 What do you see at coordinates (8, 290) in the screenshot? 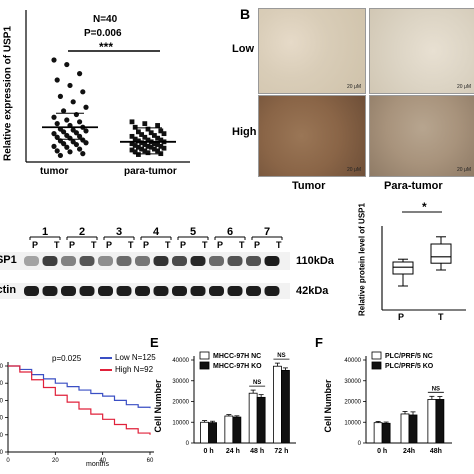
I see `blot-label-actin: β-actin` at bounding box center [8, 290].